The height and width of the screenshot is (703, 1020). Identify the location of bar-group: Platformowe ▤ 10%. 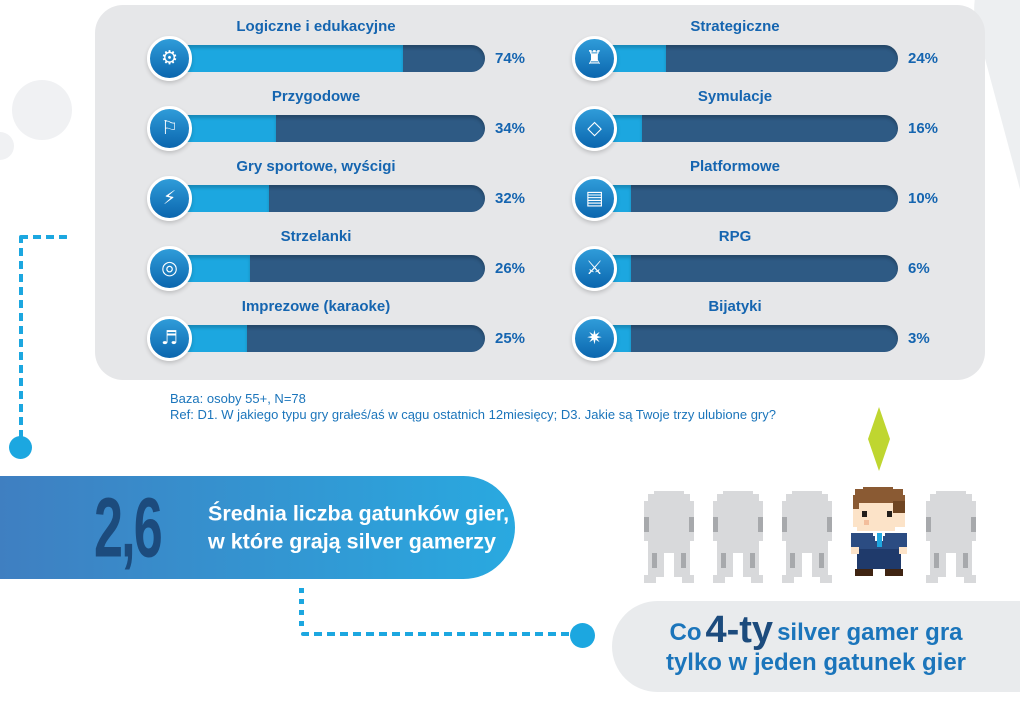
(762, 192).